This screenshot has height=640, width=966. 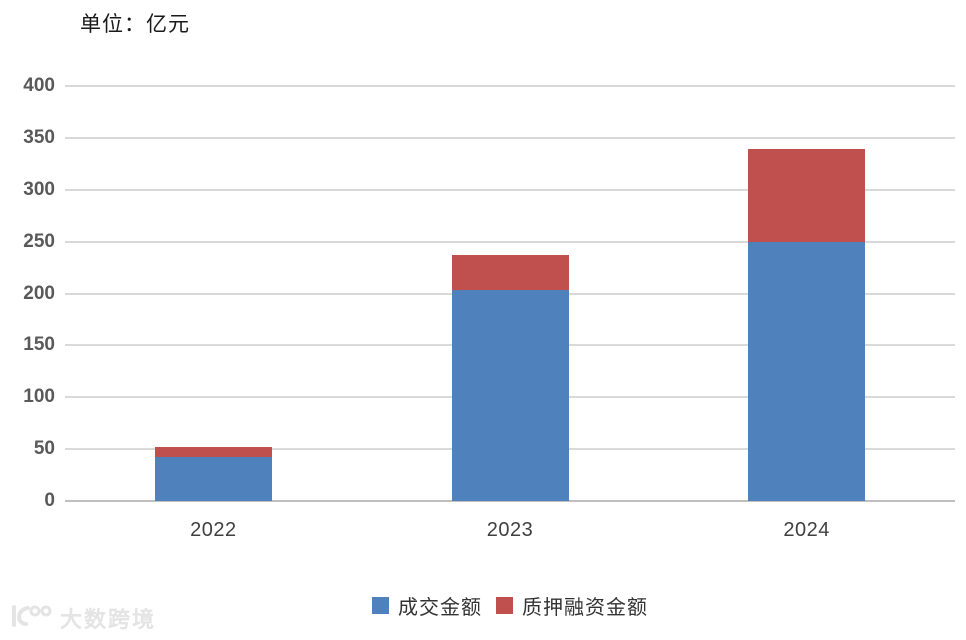 I want to click on watermark: 大数跨境, so click(x=82, y=618).